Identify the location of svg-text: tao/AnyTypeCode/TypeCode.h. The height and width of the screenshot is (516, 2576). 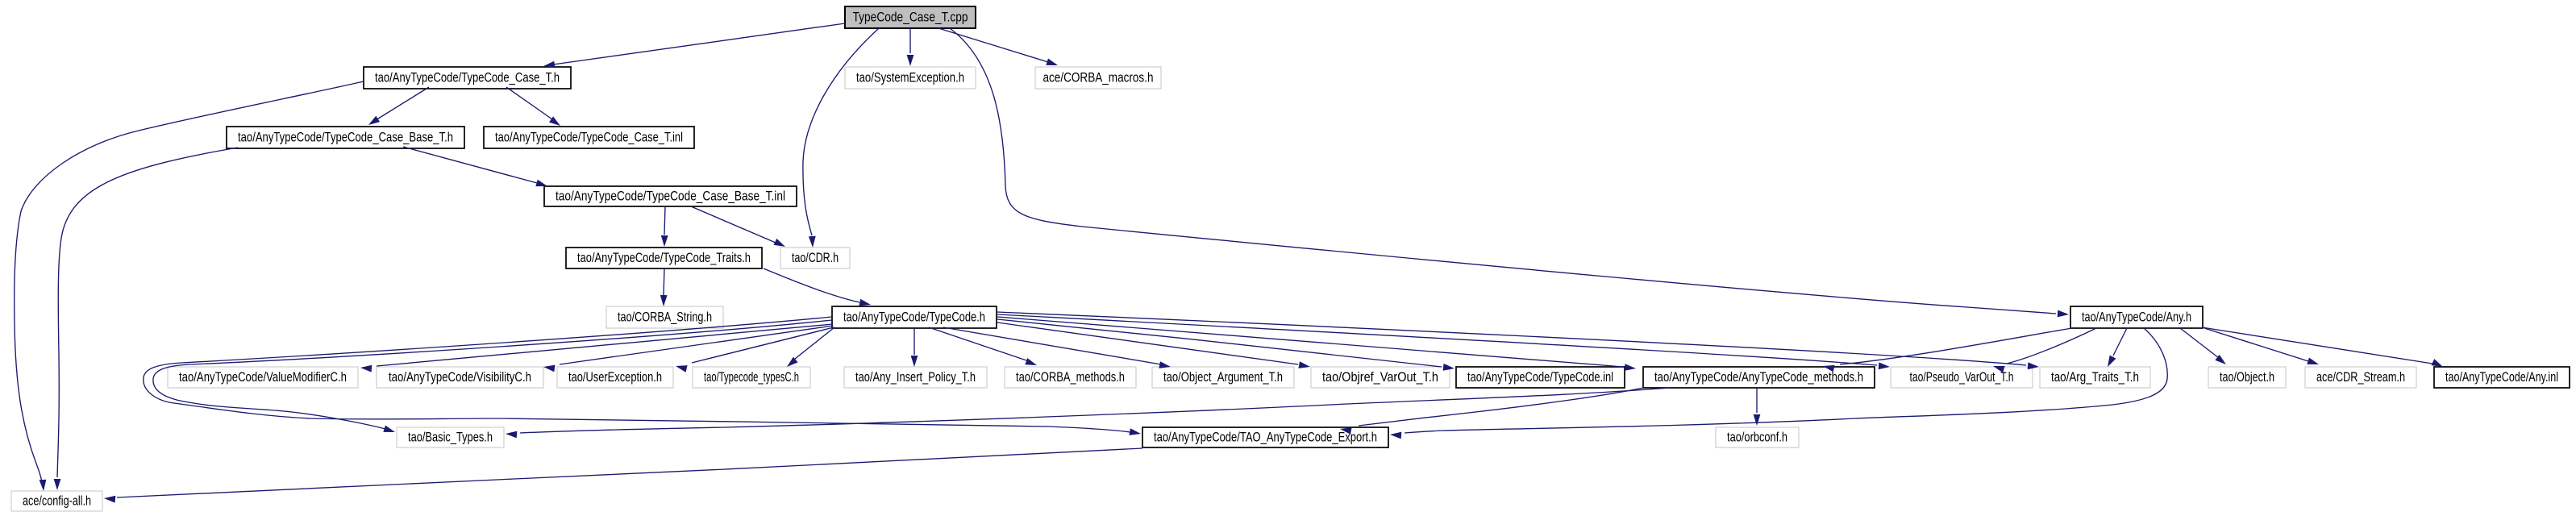
(914, 317).